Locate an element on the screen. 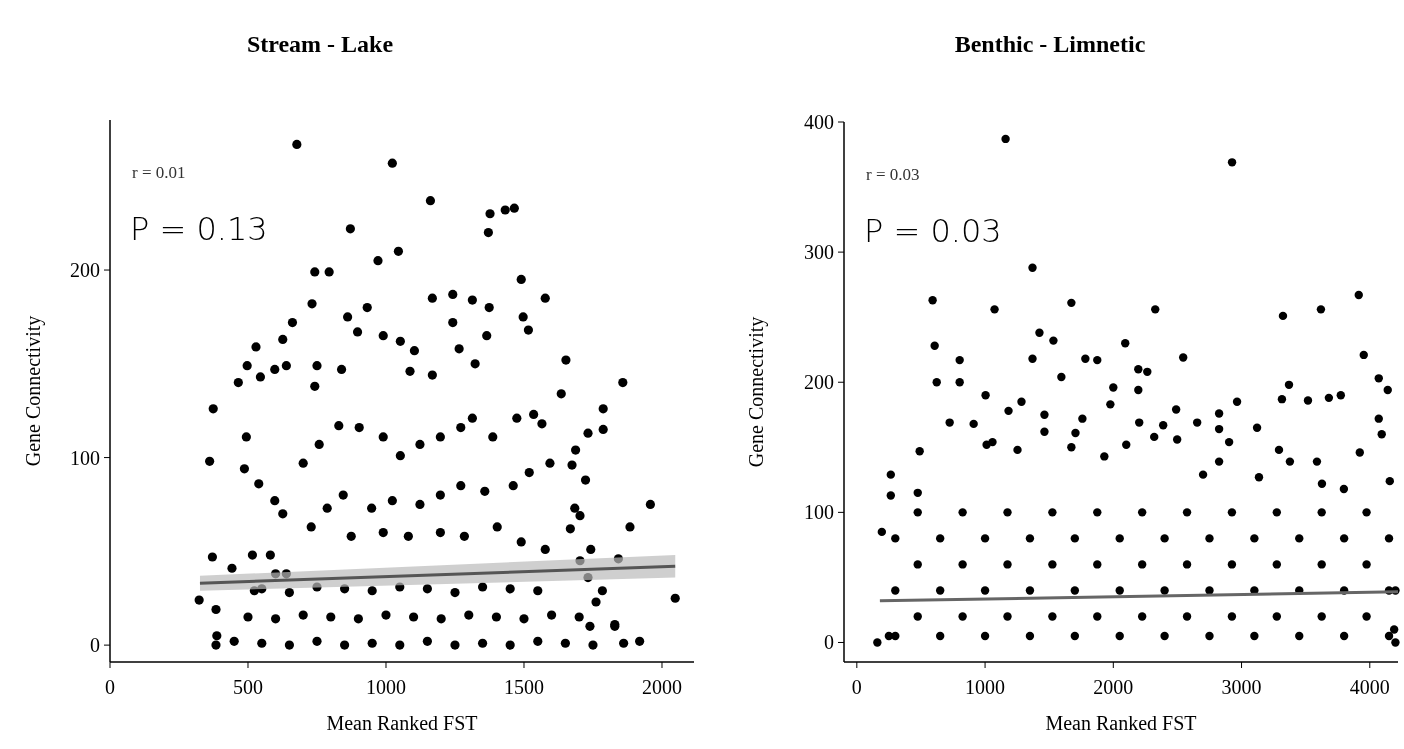  x-tick-label: 3000 is located at coordinates (1241, 687).